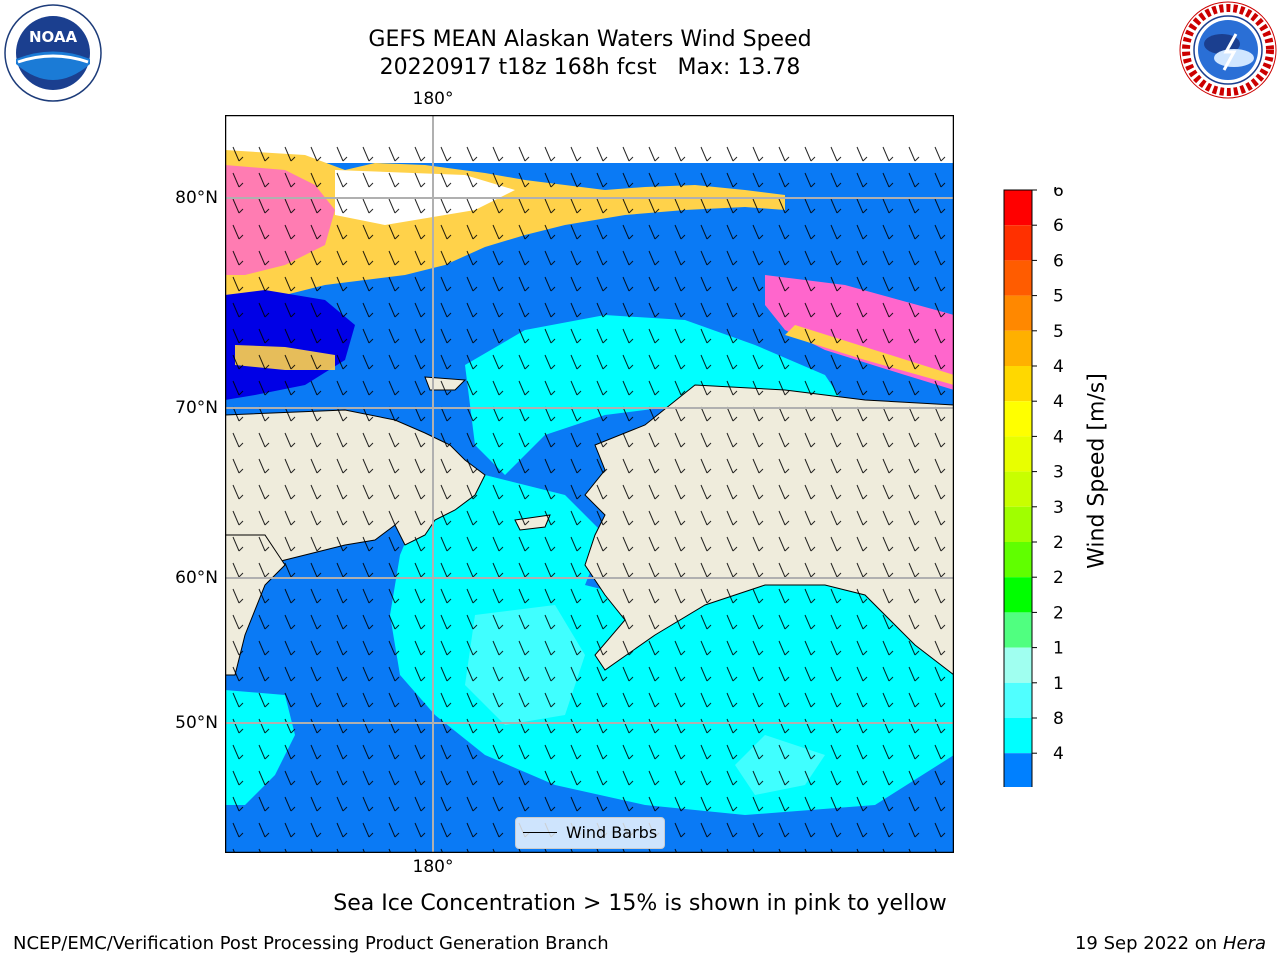 The width and height of the screenshot is (1280, 960). I want to click on noaa-logo: NOAA, so click(53, 53).